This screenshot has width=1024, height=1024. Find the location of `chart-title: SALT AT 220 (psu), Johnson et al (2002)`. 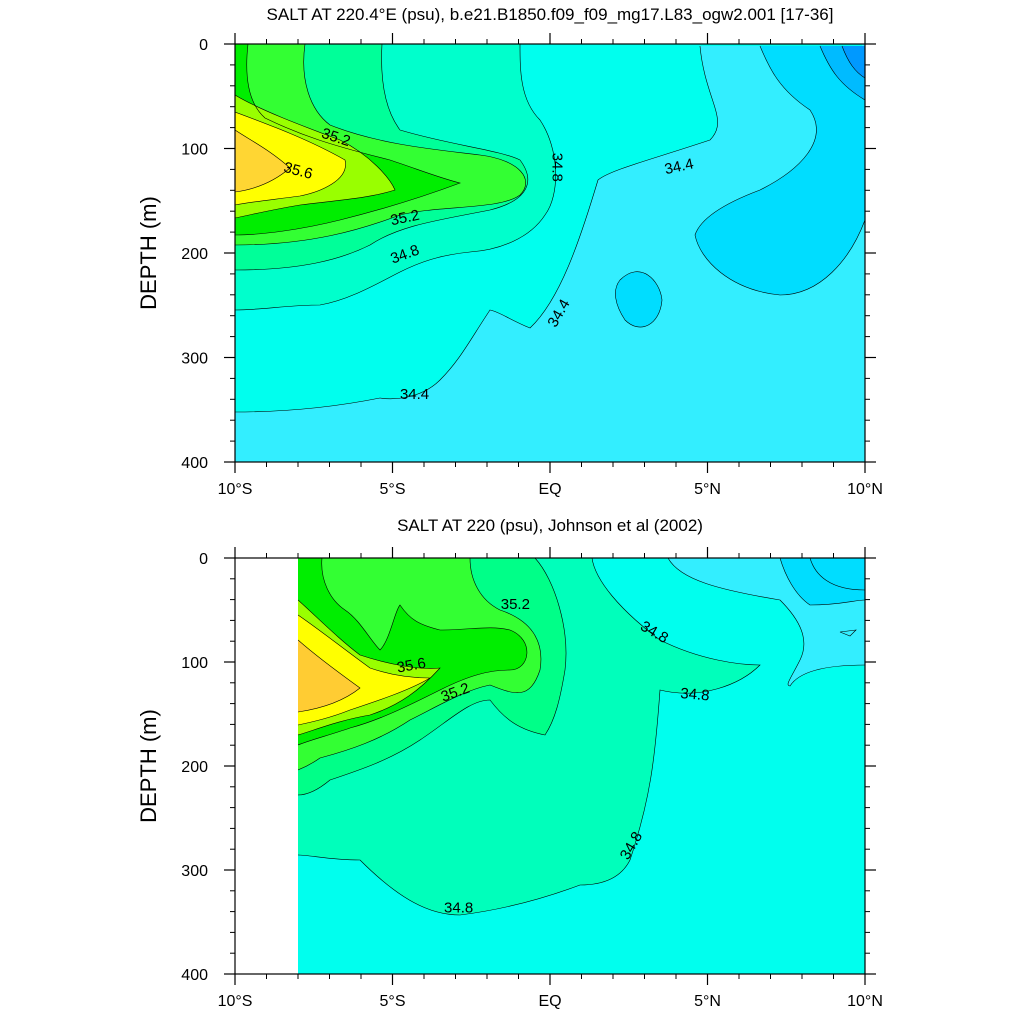

chart-title: SALT AT 220 (psu), Johnson et al (2002) is located at coordinates (550, 525).